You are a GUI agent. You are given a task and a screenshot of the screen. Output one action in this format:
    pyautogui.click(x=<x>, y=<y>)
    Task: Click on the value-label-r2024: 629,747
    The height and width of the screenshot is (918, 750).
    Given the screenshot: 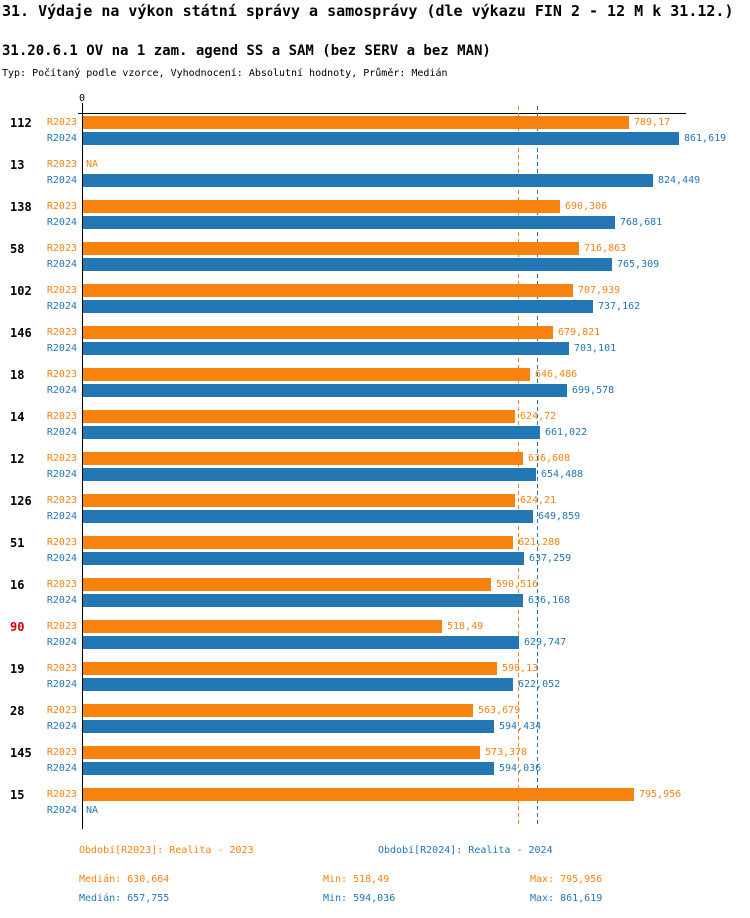 What is the action you would take?
    pyautogui.click(x=545, y=642)
    